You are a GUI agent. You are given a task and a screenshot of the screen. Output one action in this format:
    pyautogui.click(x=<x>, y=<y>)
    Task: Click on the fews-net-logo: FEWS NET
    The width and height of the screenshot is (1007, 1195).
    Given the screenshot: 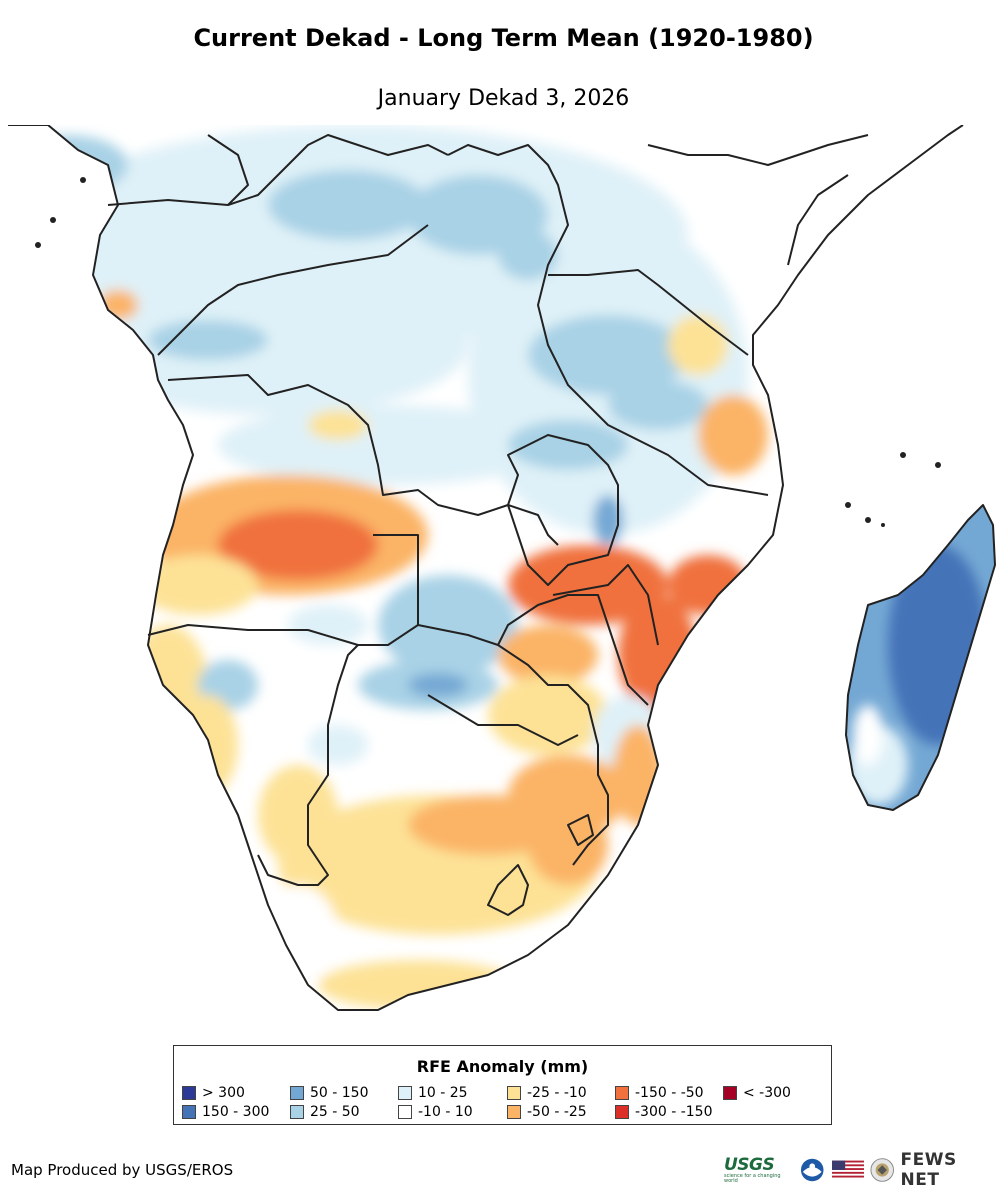 What is the action you would take?
    pyautogui.click(x=928, y=1170)
    